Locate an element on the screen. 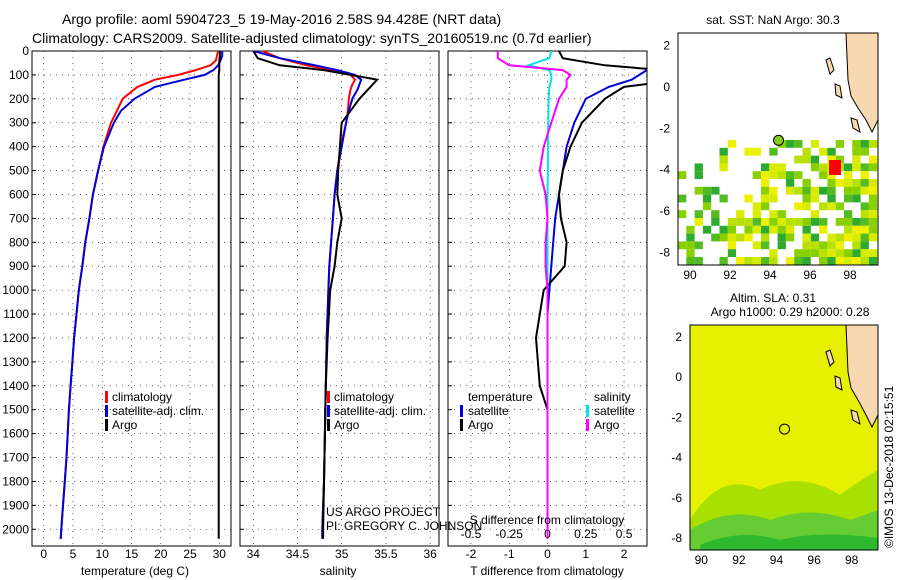 The image size is (900, 580). x-tick-label: 0 is located at coordinates (547, 554).